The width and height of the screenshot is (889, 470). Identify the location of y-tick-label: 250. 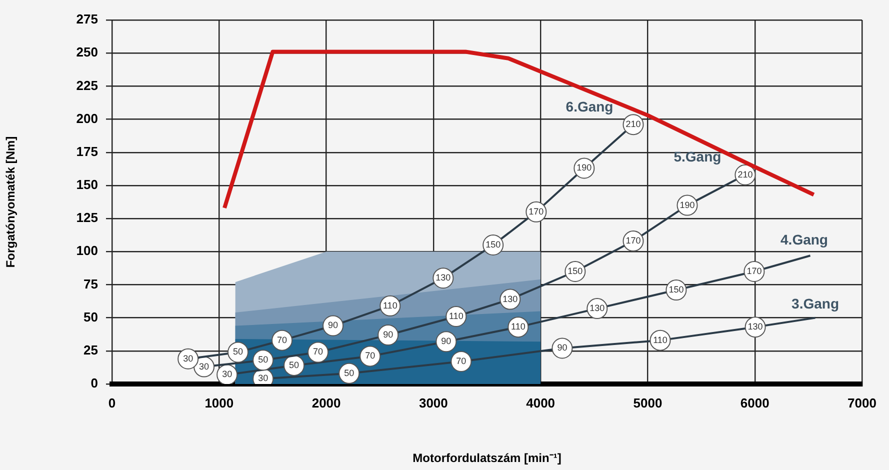
(87, 52).